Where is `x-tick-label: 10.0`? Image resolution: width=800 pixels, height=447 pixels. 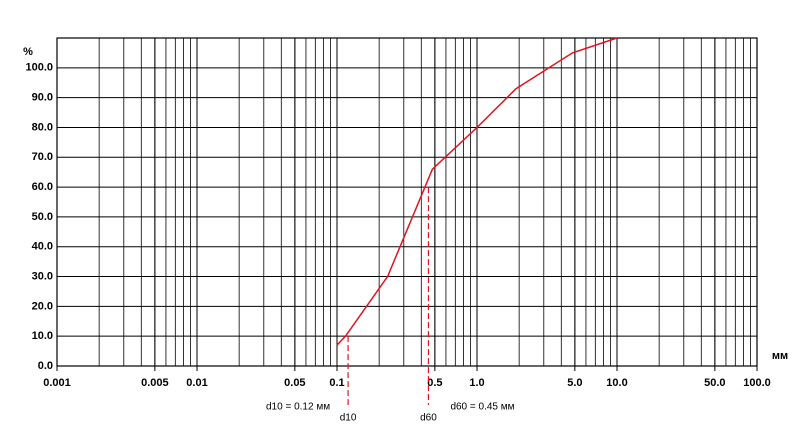 x-tick-label: 10.0 is located at coordinates (616, 383).